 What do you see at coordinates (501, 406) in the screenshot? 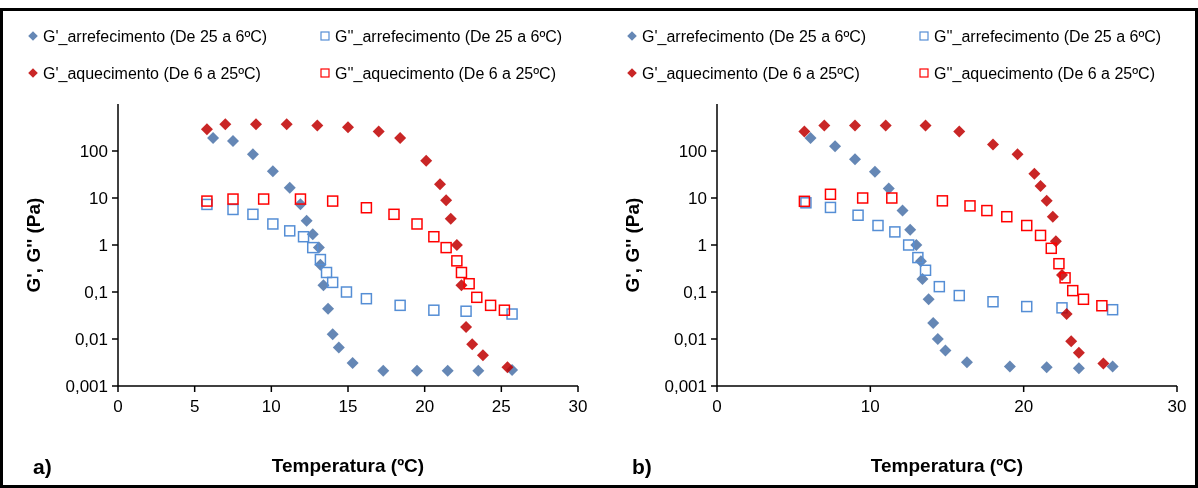
I see `x-tick-label: 25` at bounding box center [501, 406].